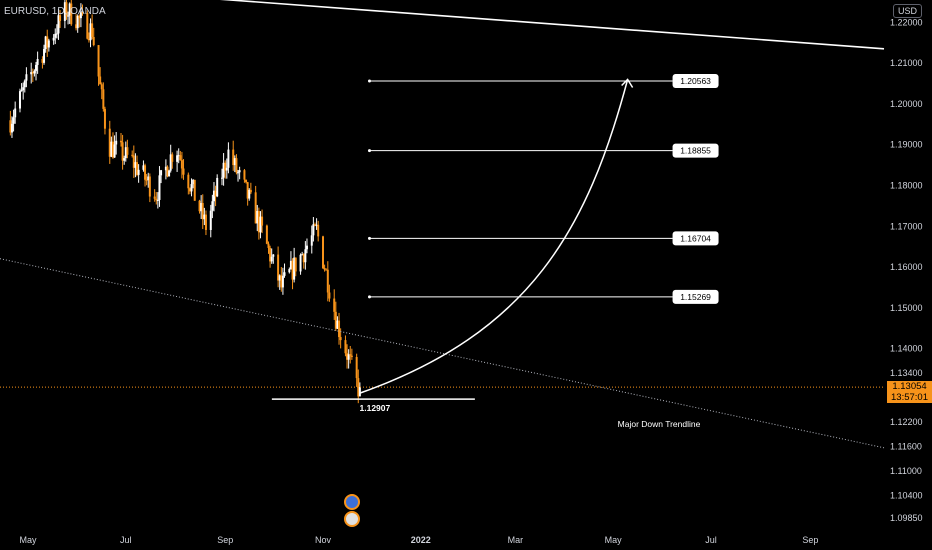  Describe the element at coordinates (695, 81) in the screenshot. I see `target-label: 1.20563` at that location.